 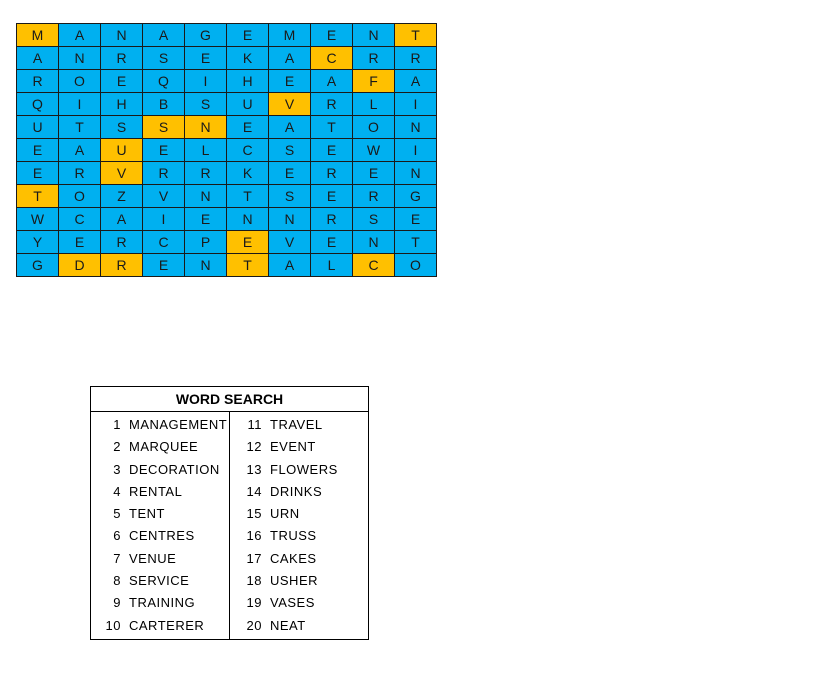 What do you see at coordinates (247, 173) in the screenshot?
I see `grid-cell: K` at bounding box center [247, 173].